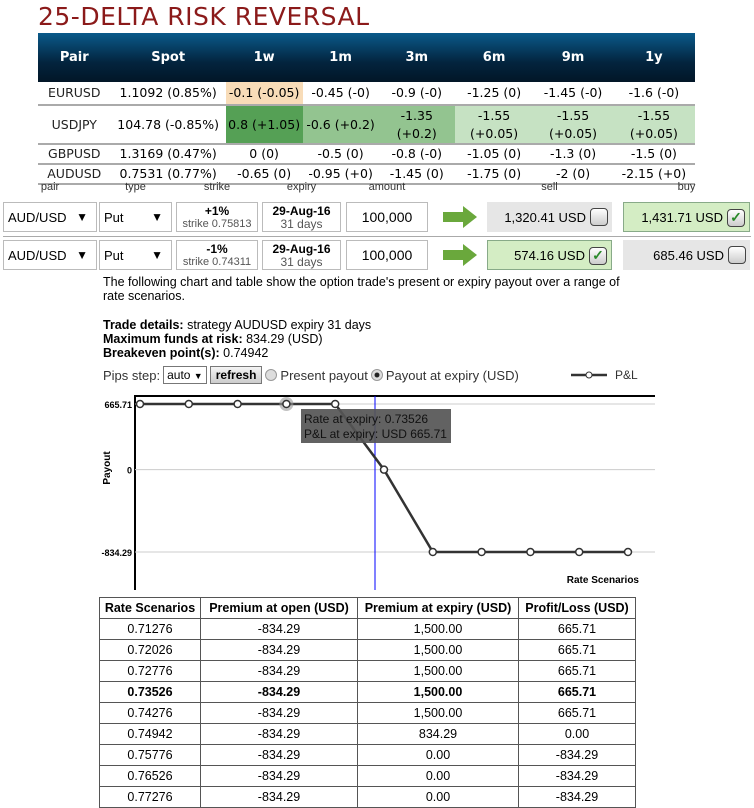  Describe the element at coordinates (217, 217) in the screenshot. I see `strike-field: +1% strike 0.75813` at that location.